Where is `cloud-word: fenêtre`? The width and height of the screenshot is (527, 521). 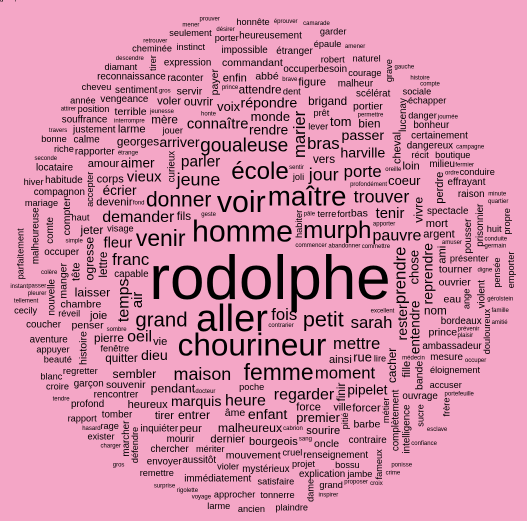
cloud-word: fenêtre is located at coordinates (114, 349).